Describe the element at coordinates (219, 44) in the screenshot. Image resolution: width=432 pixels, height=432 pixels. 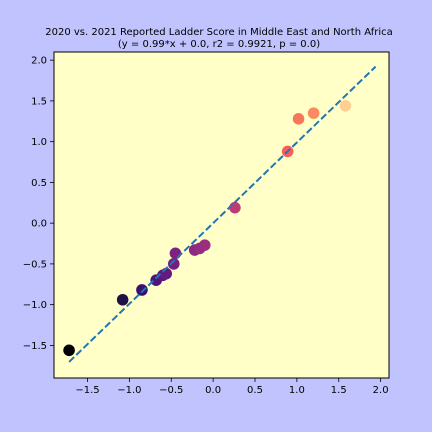
I see `chart-subtitle: (y = 0.99*x + 0.0, r2 = 0.9921, p = 0.0)` at that location.